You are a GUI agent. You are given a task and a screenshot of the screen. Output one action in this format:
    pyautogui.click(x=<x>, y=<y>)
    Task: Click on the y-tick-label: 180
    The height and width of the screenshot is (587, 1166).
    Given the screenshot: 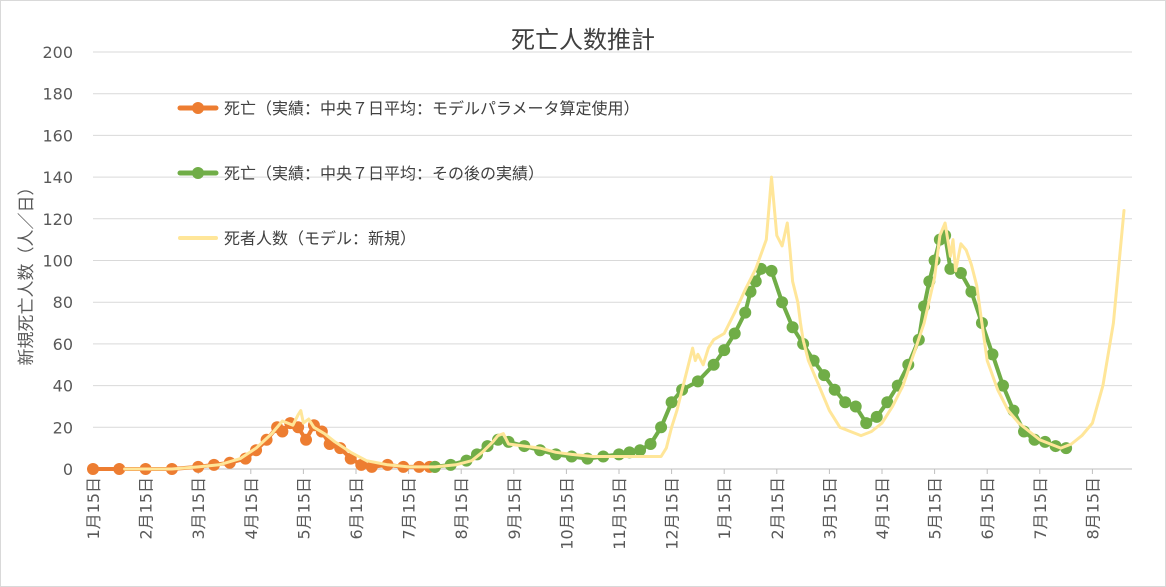 What is the action you would take?
    pyautogui.click(x=57, y=94)
    